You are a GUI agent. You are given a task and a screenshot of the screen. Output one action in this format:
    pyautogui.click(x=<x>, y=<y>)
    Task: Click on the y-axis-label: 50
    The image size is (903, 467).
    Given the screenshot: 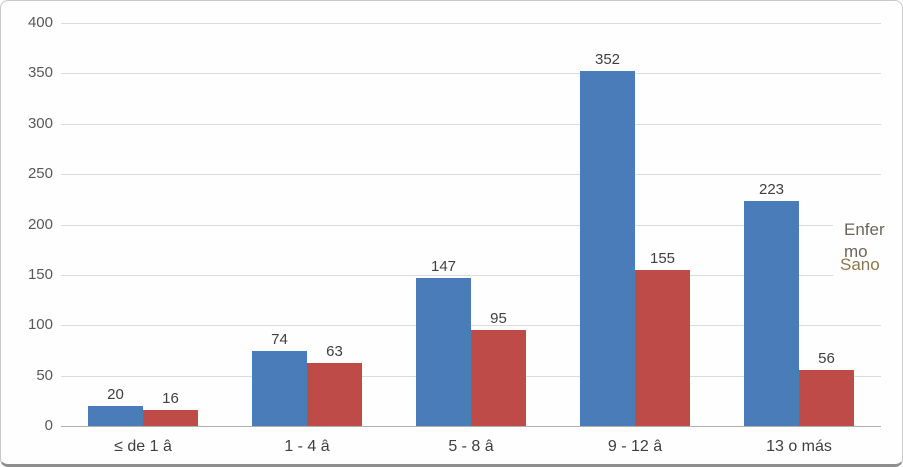 What is the action you would take?
    pyautogui.click(x=44, y=375)
    